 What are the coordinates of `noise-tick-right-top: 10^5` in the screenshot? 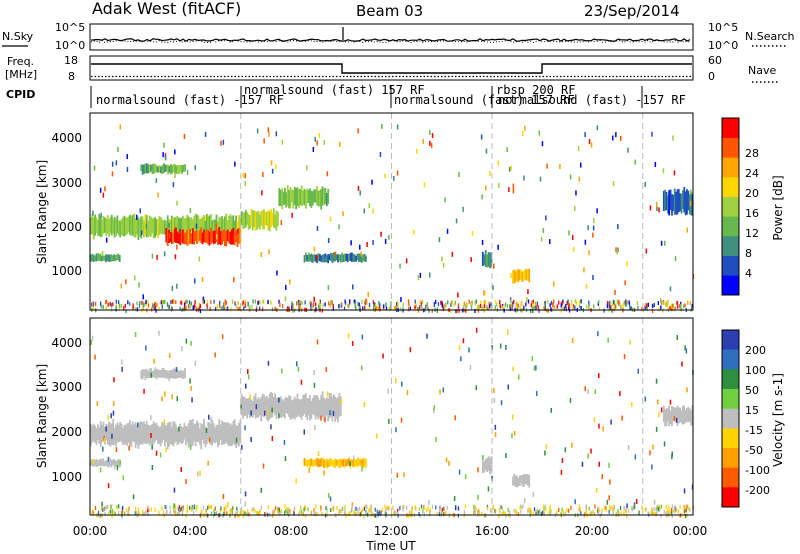 It's located at (723, 27).